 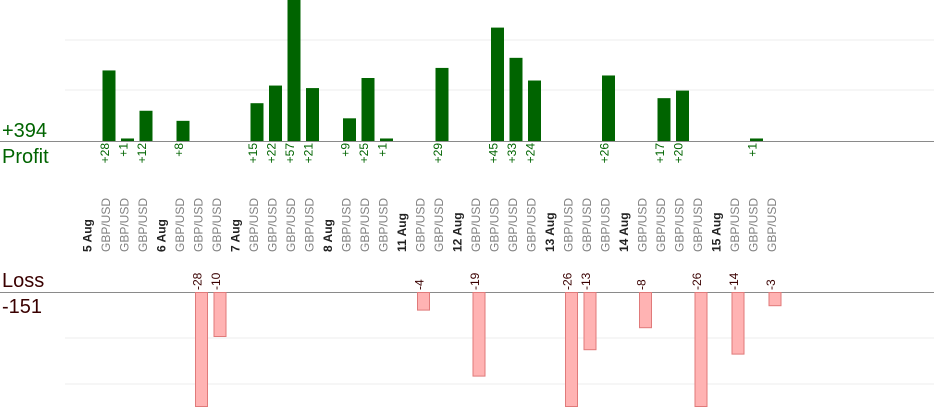 I want to click on date-label: 5 Aug, so click(x=88, y=235).